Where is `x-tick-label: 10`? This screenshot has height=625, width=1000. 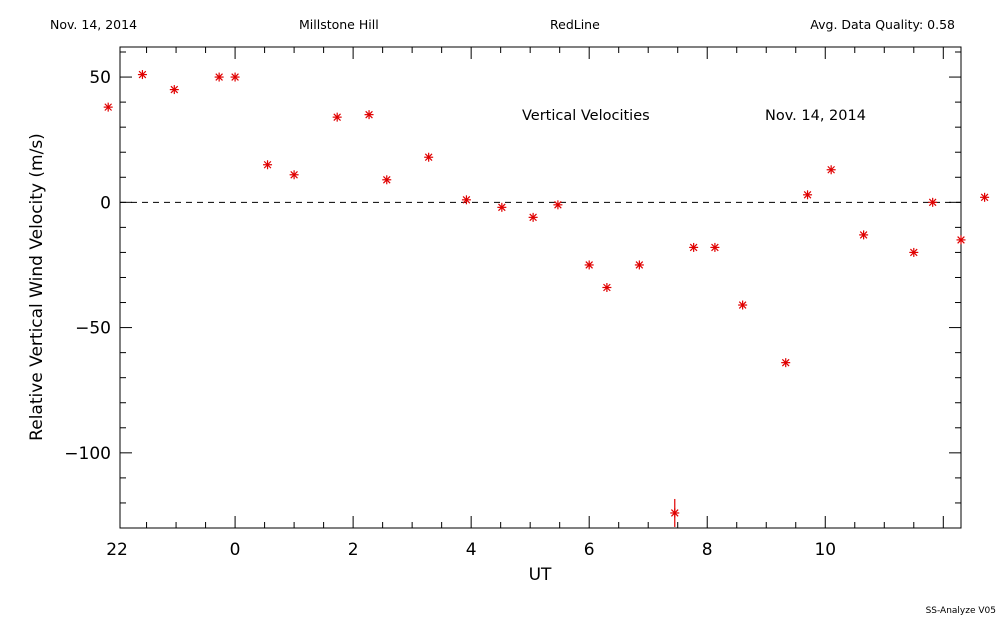
x-tick-label: 10 is located at coordinates (825, 550).